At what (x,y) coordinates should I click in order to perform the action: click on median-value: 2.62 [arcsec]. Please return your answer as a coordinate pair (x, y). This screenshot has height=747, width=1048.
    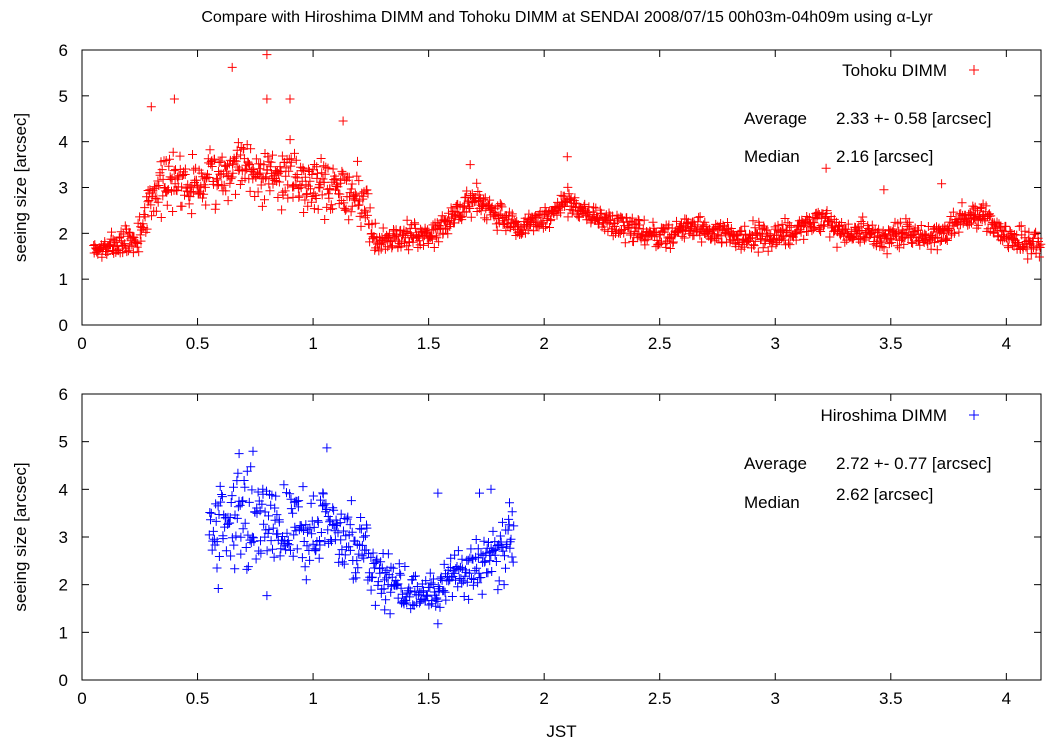
    Looking at the image, I should click on (884, 494).